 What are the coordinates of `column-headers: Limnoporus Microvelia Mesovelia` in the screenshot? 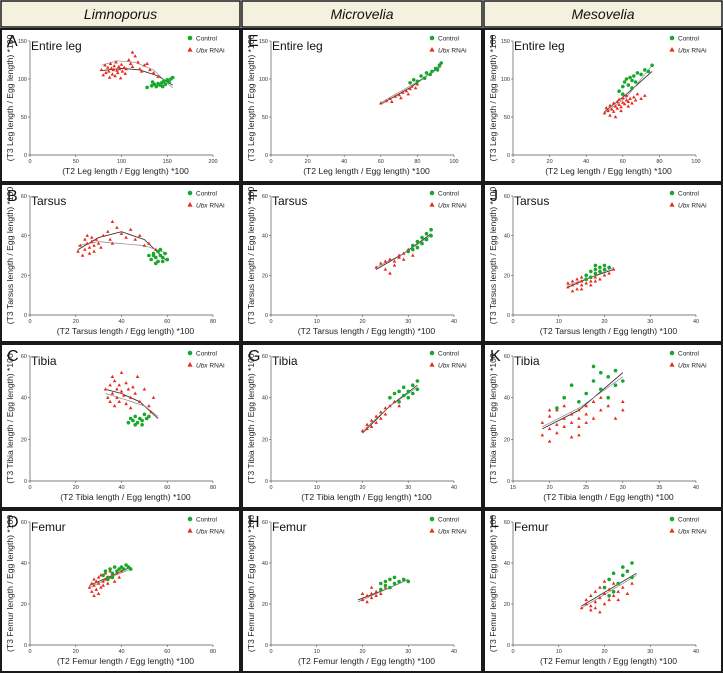 It's located at (361, 14).